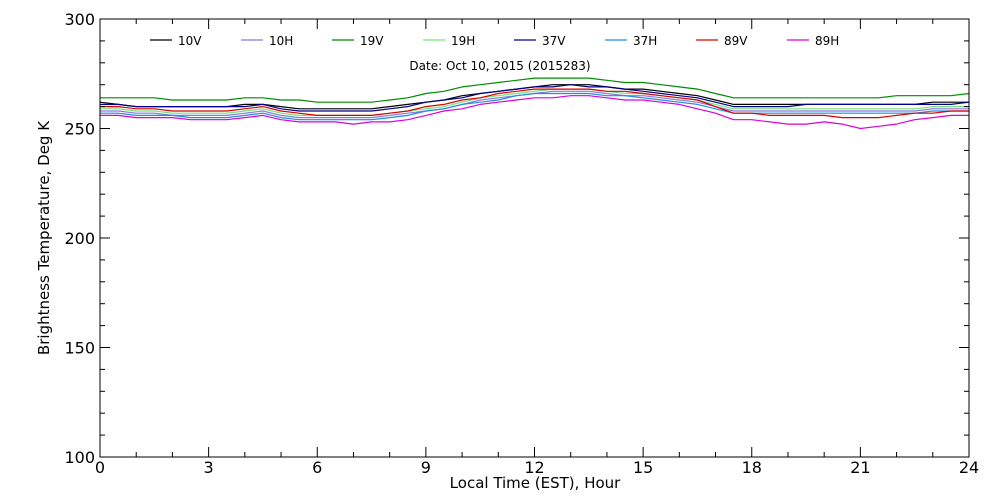  What do you see at coordinates (827, 41) in the screenshot?
I see `legend-label-89h: 89H` at bounding box center [827, 41].